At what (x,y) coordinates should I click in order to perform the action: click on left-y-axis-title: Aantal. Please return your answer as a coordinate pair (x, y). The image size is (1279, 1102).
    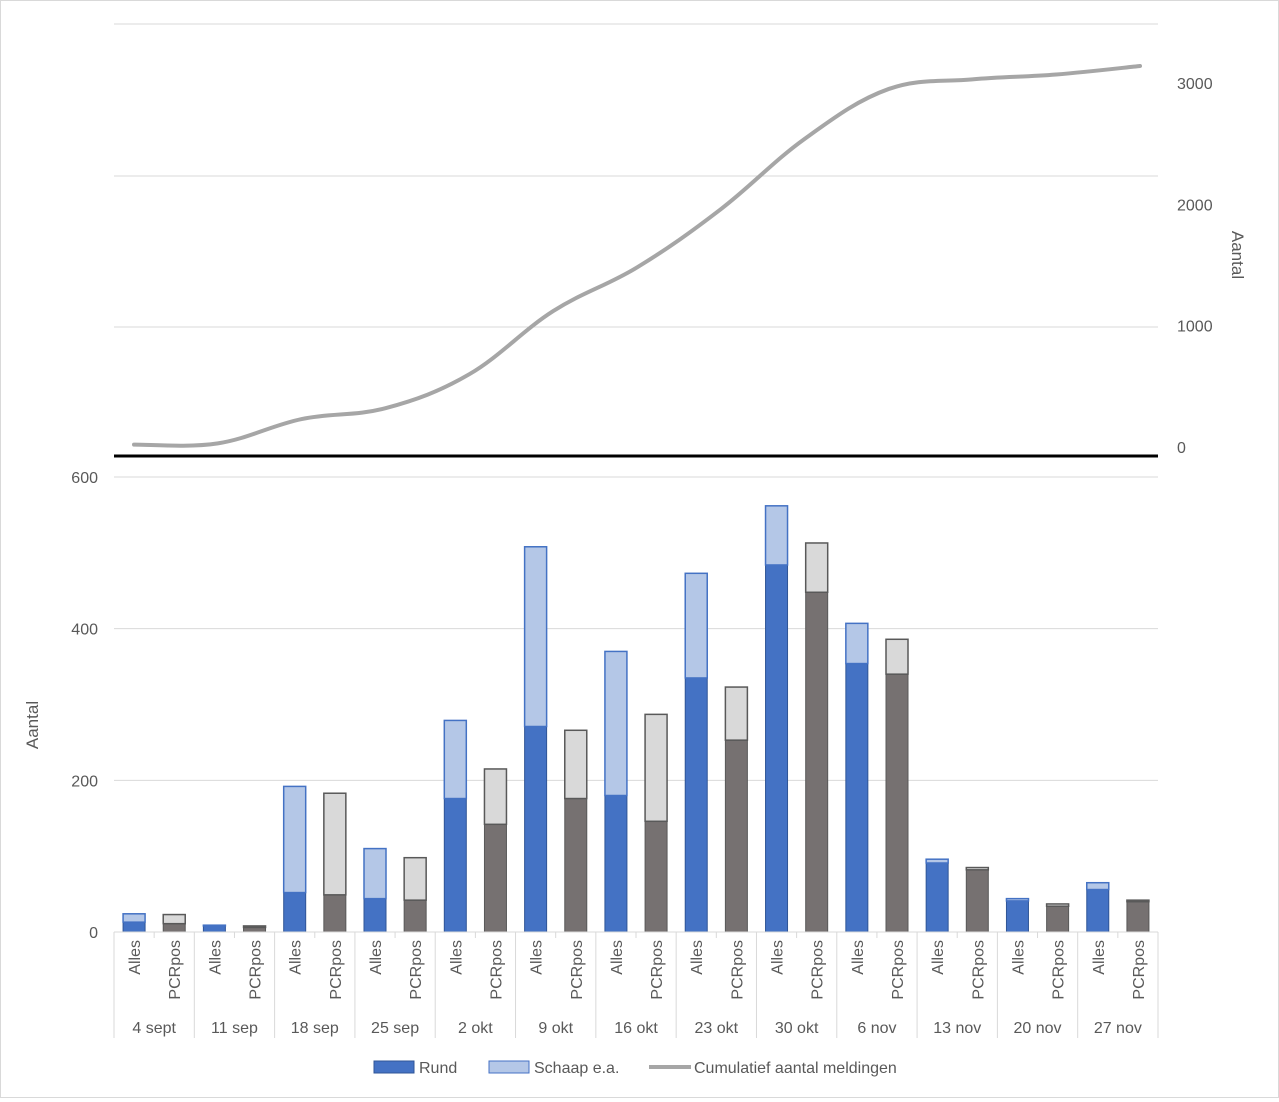
    Looking at the image, I should click on (32, 725).